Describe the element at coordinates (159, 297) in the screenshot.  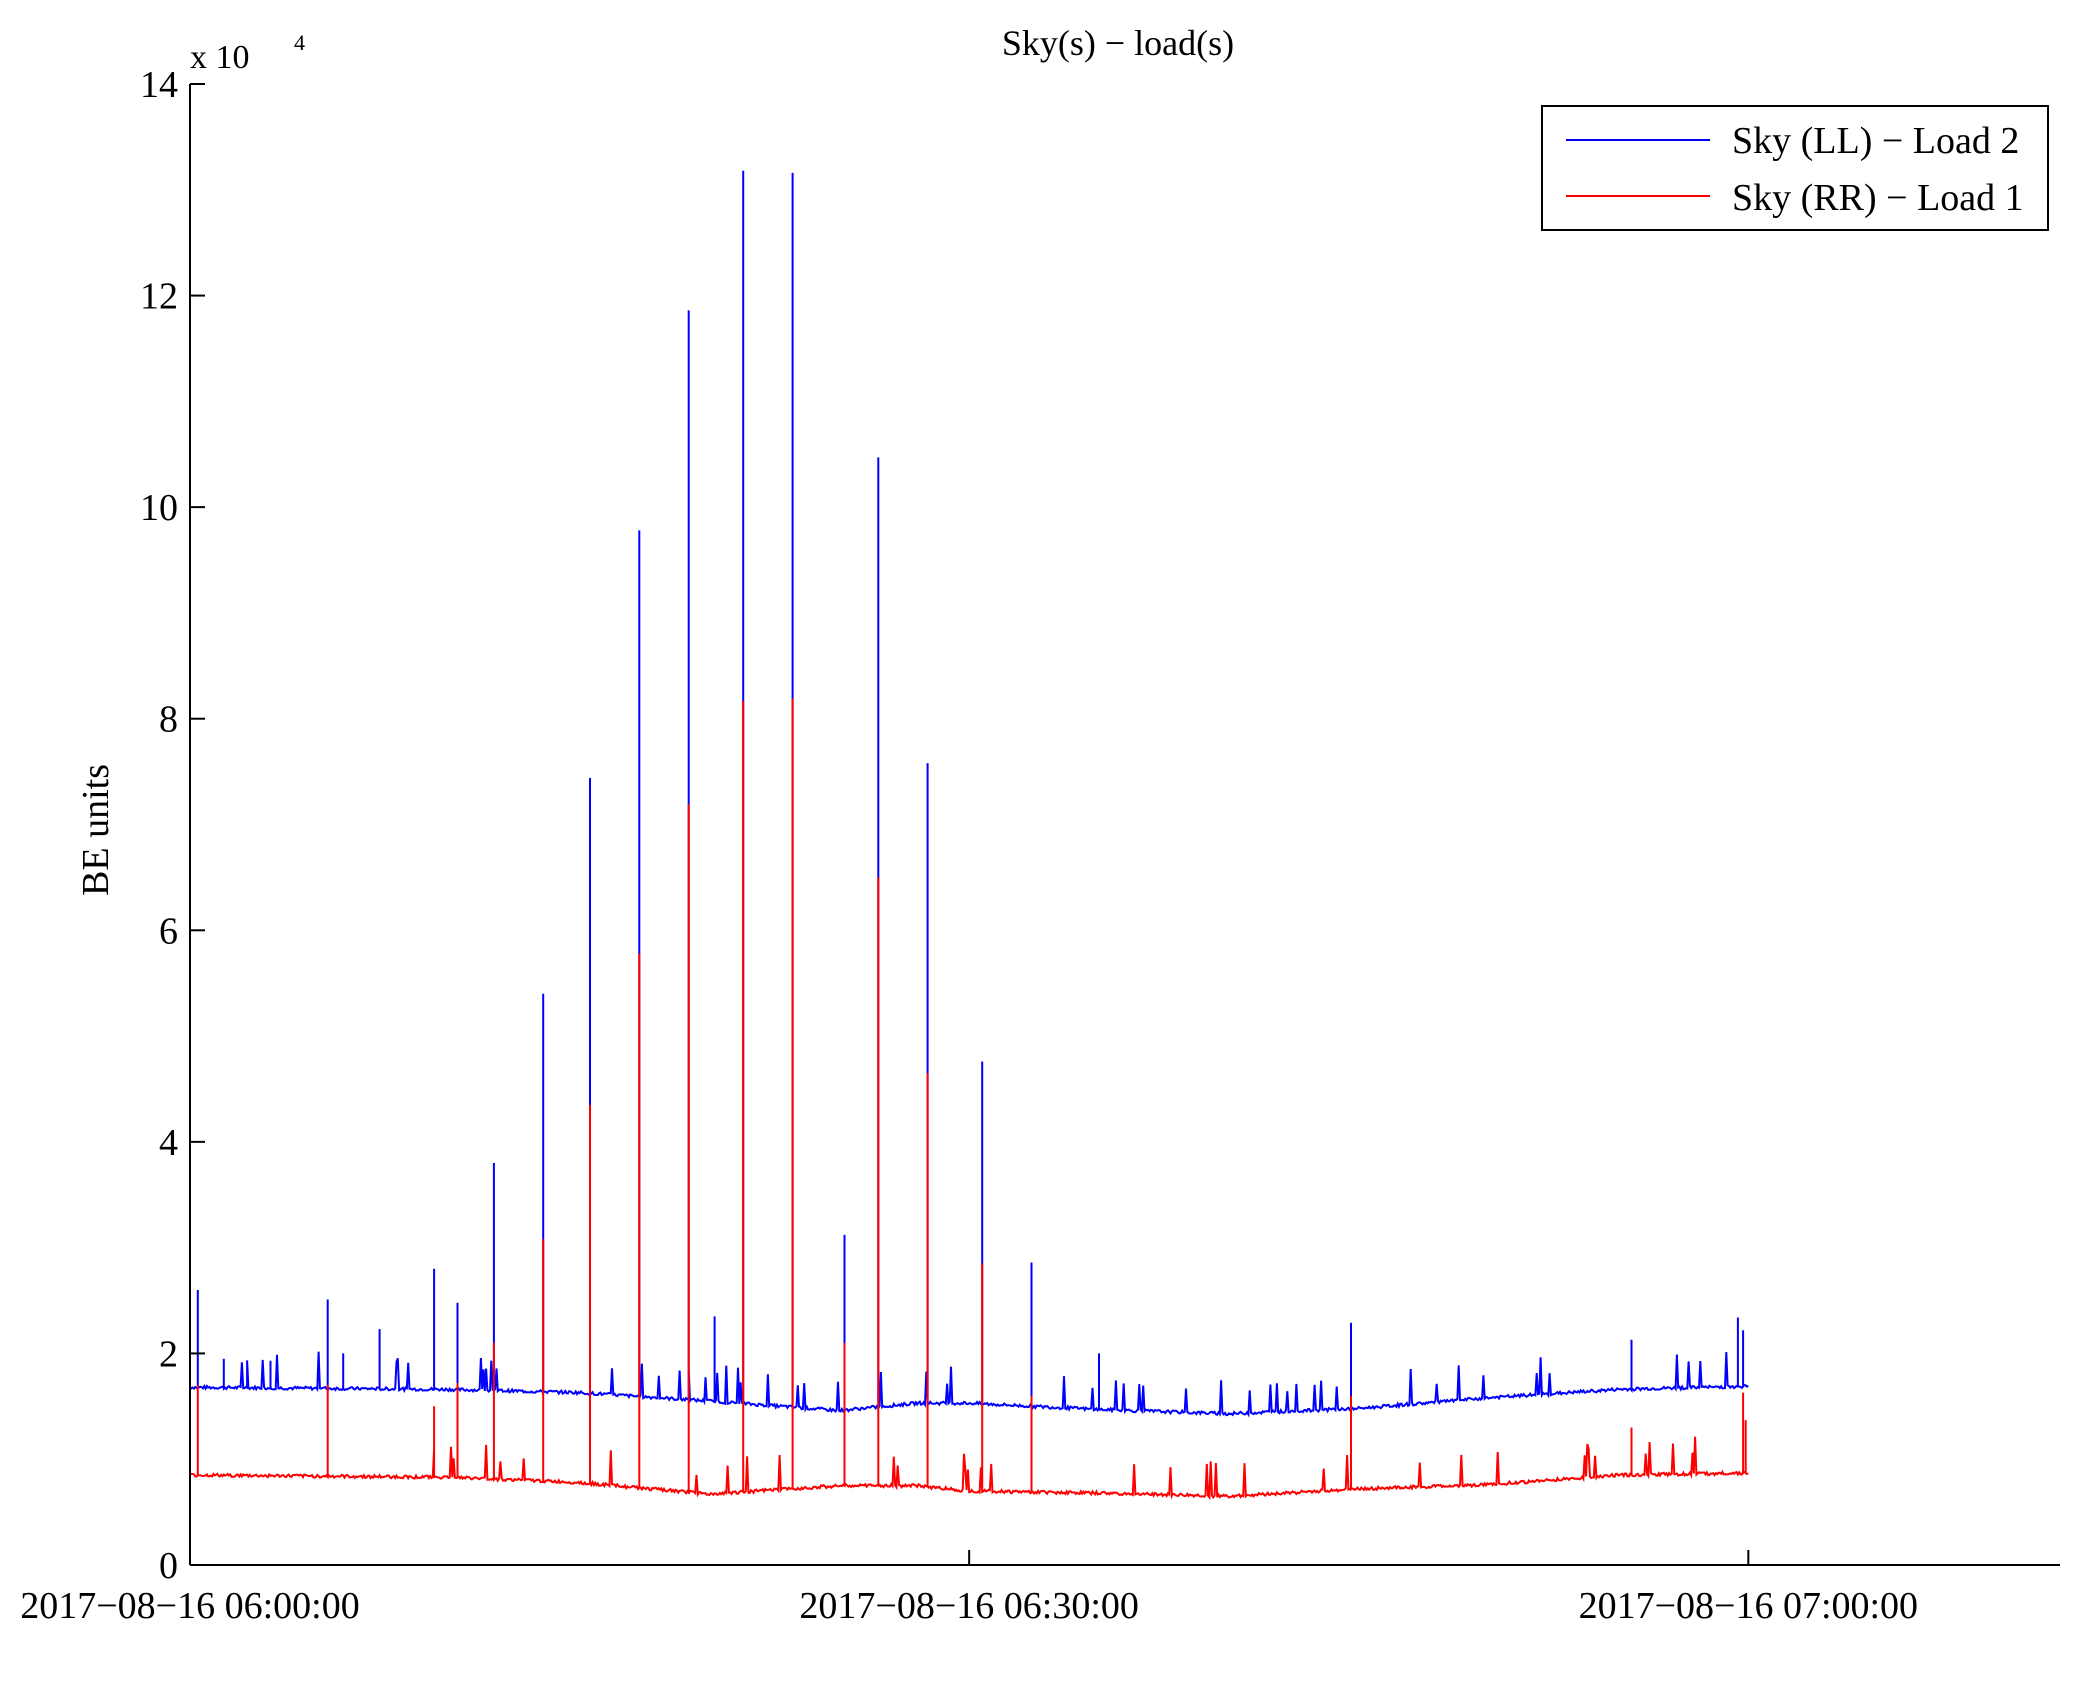
I see `y-tick-label: 12` at that location.